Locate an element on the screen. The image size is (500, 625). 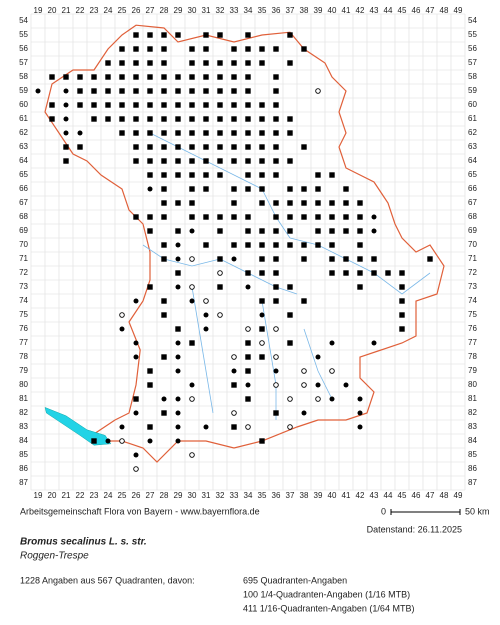
row-label: 70 is located at coordinates (472, 244).